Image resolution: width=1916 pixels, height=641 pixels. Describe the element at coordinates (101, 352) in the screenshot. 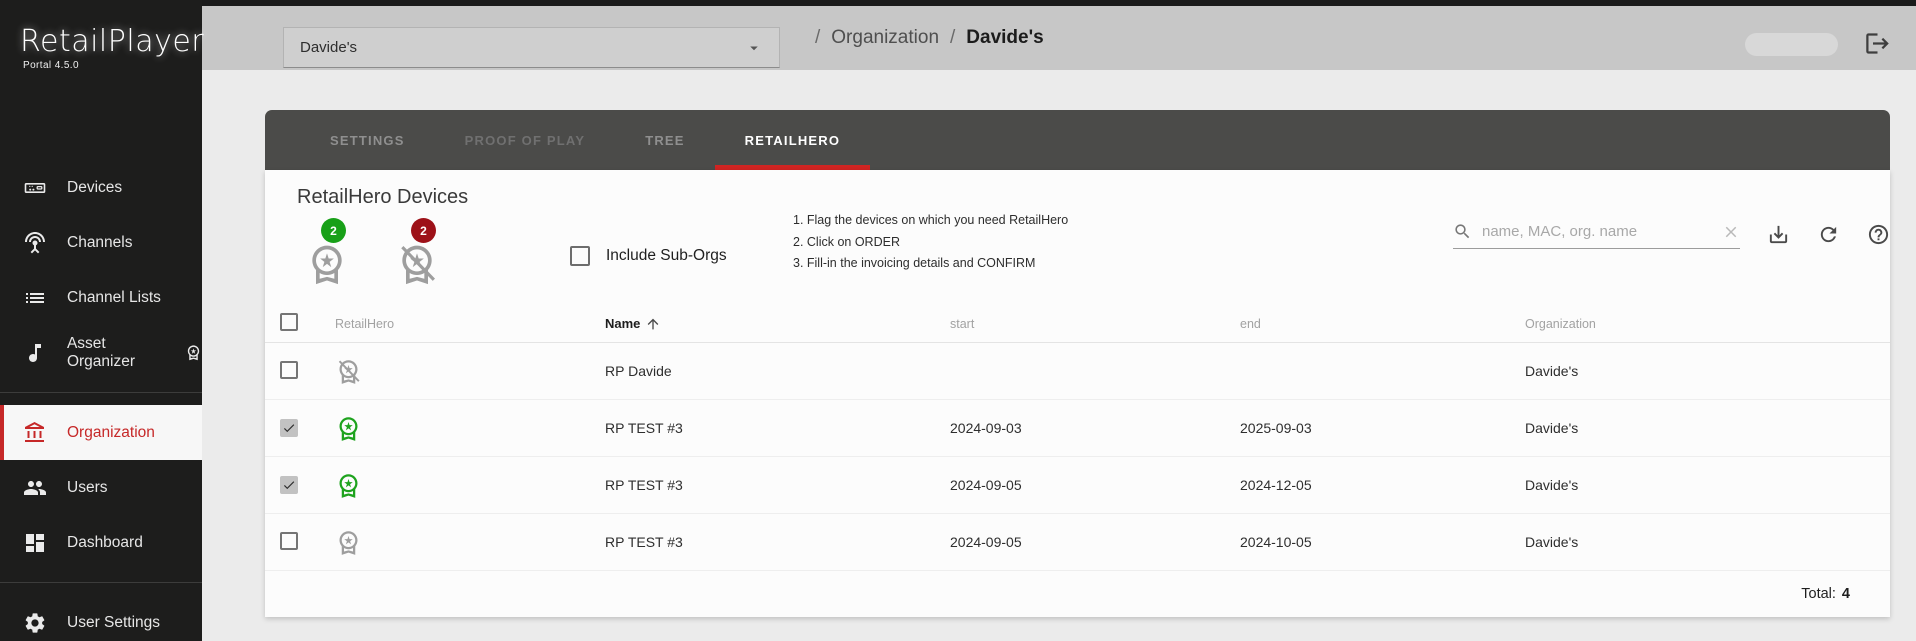

I see `sidebar-item-asset-organizer: Asset Organizer` at that location.